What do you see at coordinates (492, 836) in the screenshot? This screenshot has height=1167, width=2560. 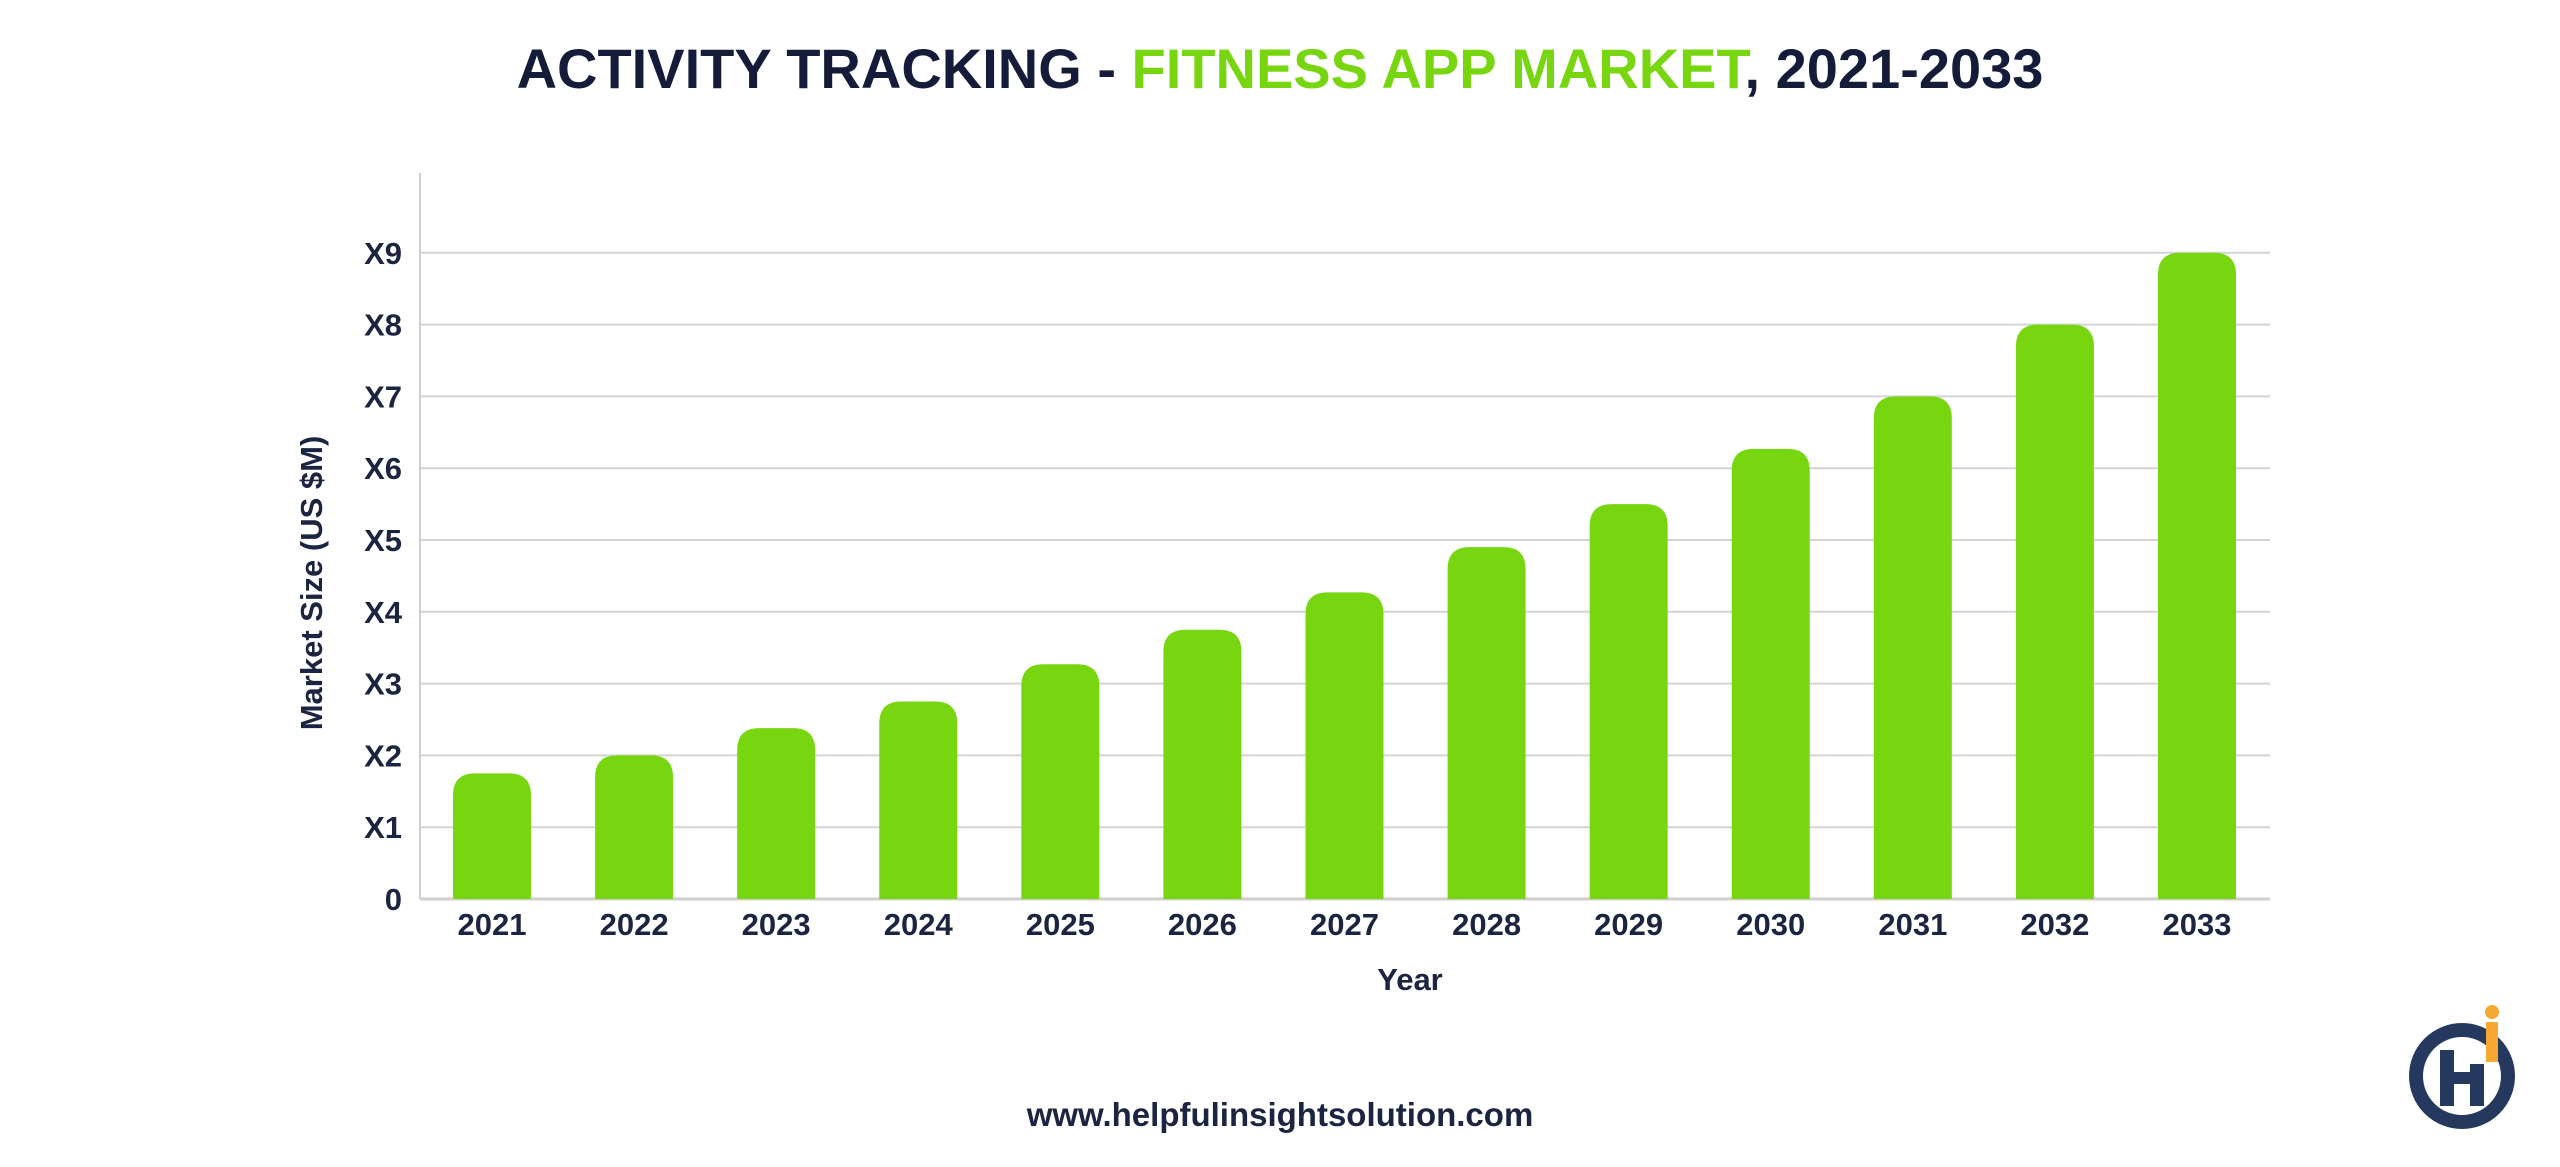 I see `bar-2021` at bounding box center [492, 836].